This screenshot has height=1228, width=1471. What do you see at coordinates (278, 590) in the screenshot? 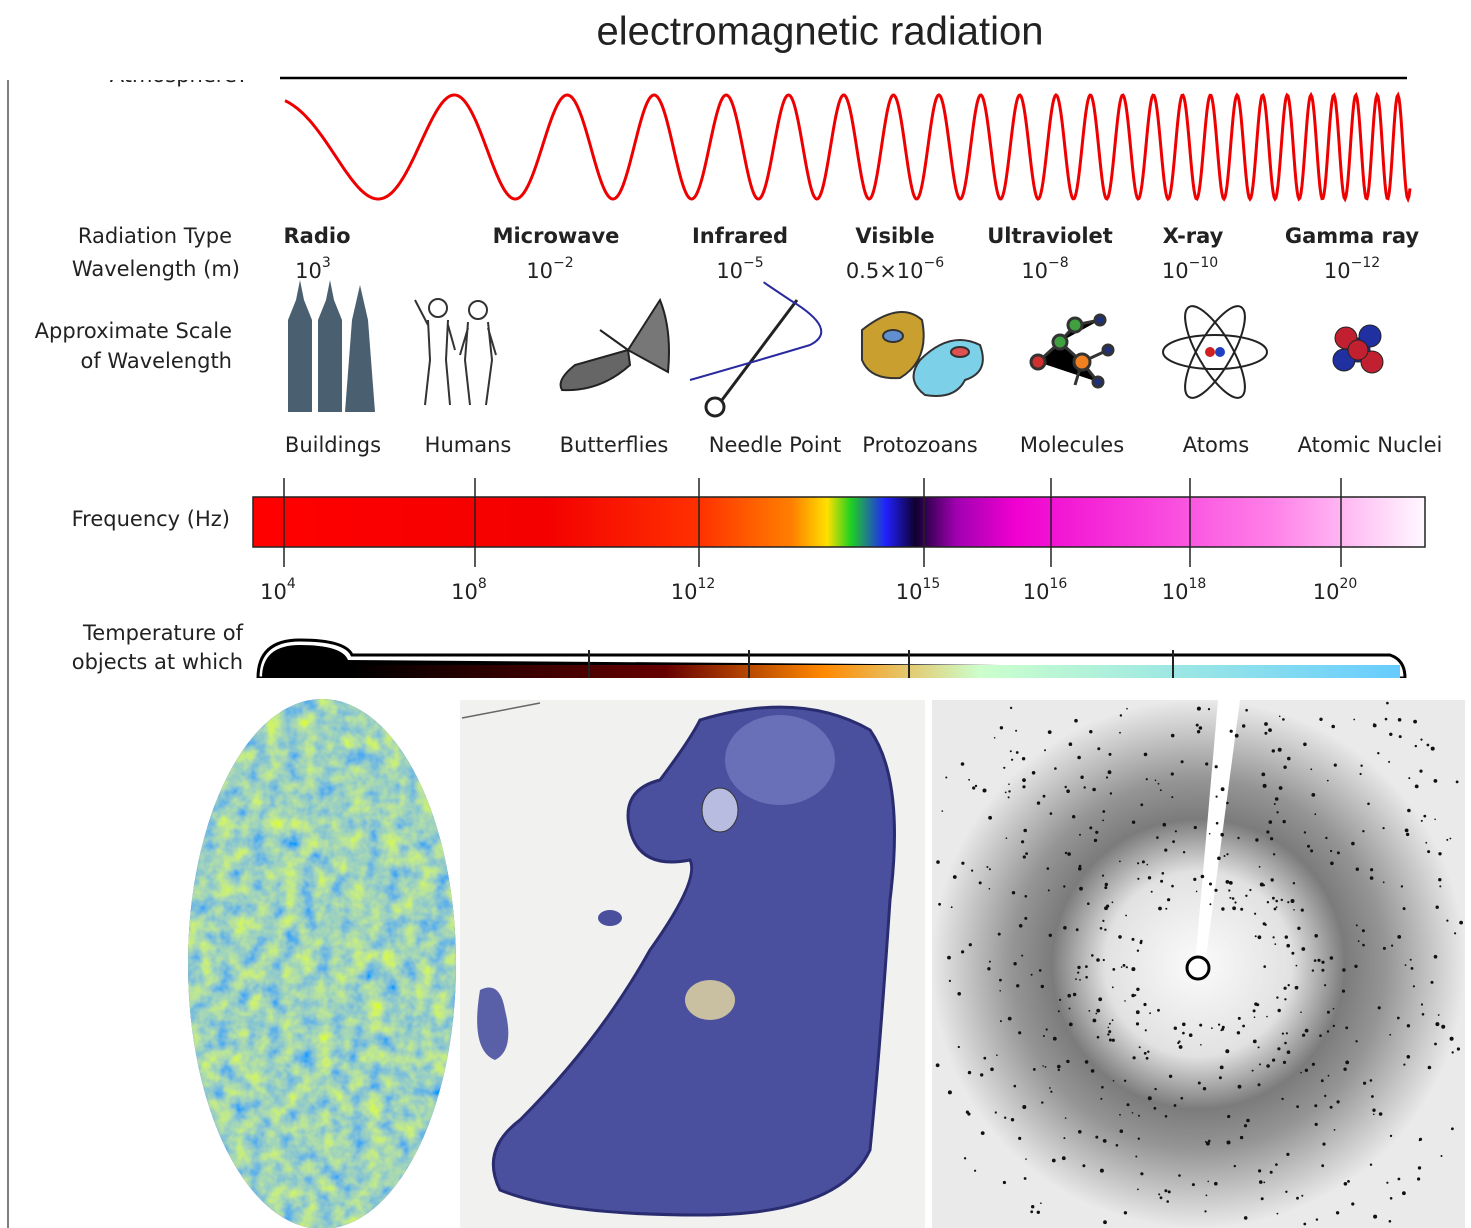
I see `frequency-label: 104` at bounding box center [278, 590].